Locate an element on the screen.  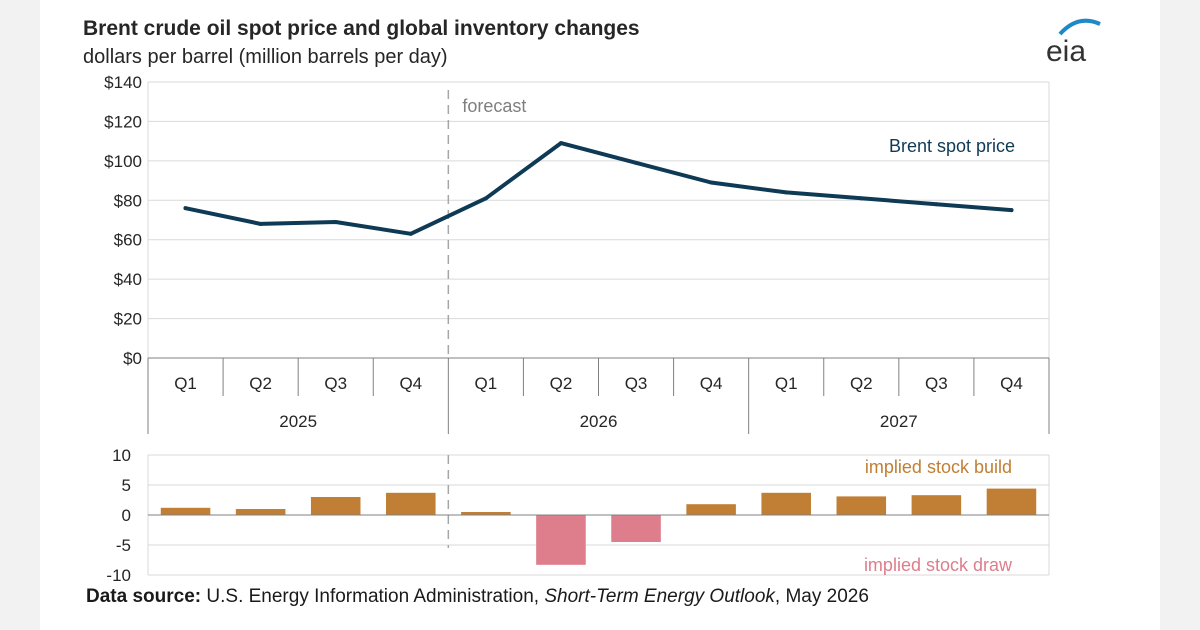
eia-logo: eia is located at coordinates (1073, 43).